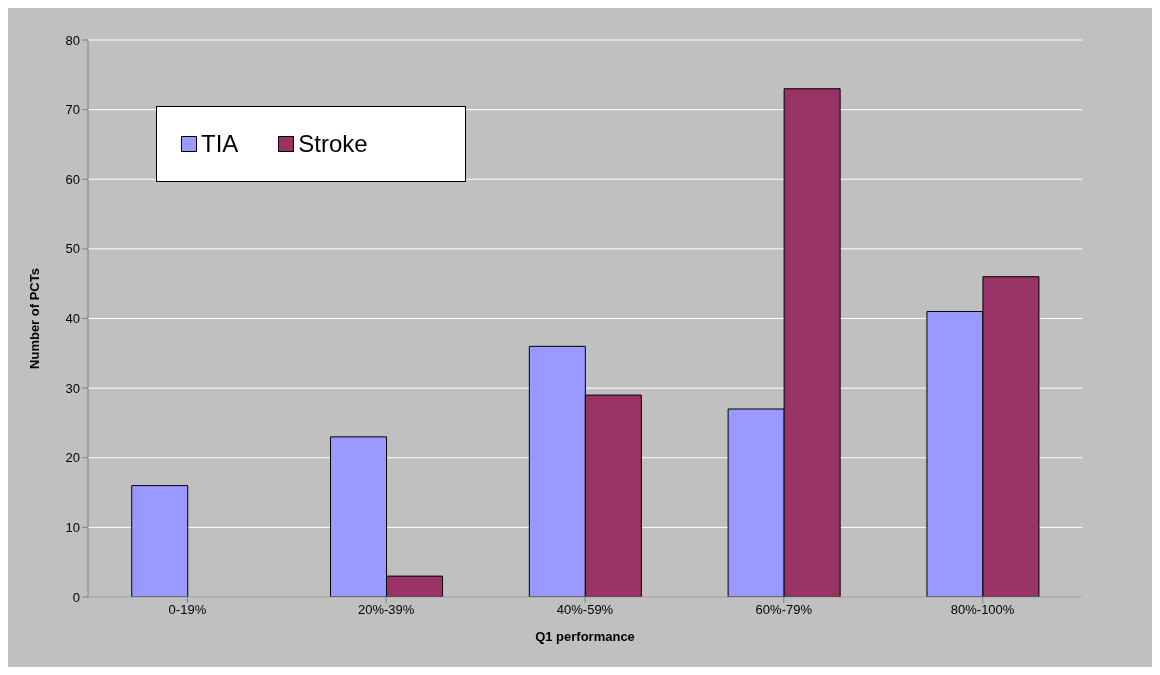  Describe the element at coordinates (160, 541) in the screenshot. I see `bar` at that location.